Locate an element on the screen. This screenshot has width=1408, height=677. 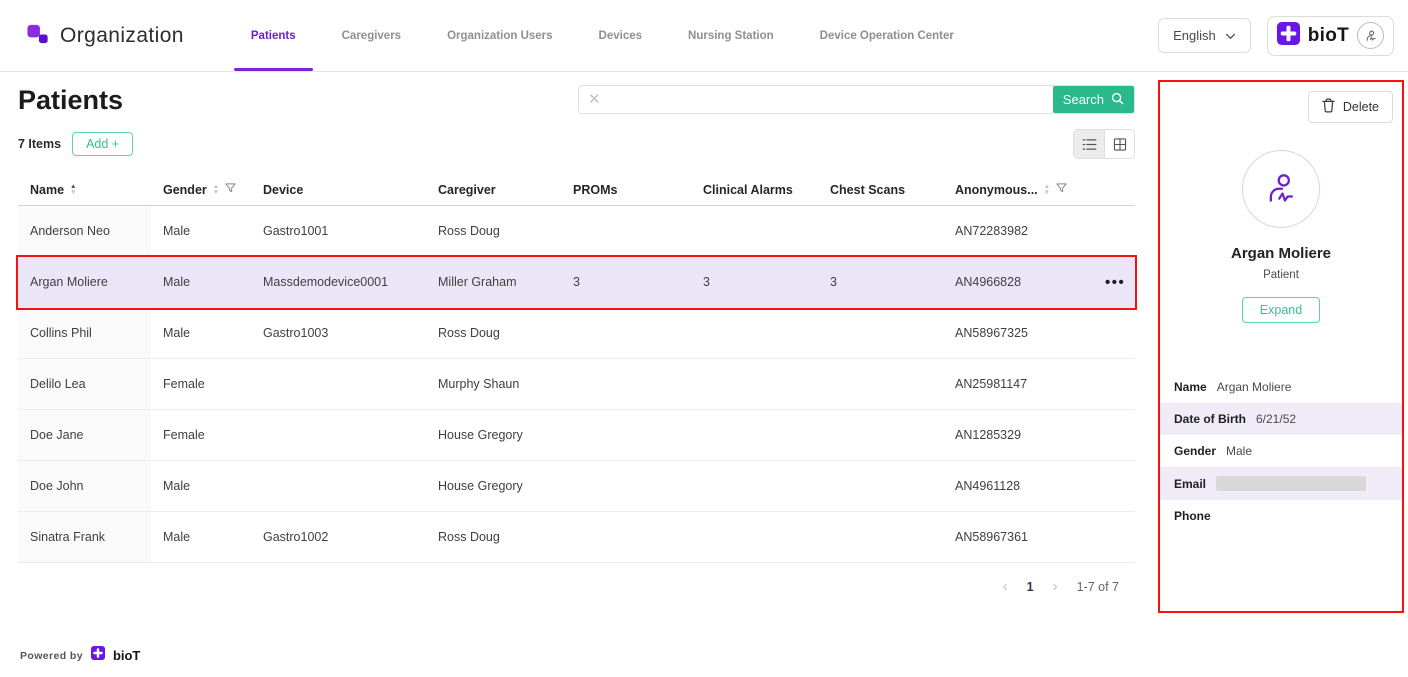
tab-devices: Devices is located at coordinates (620, 35).